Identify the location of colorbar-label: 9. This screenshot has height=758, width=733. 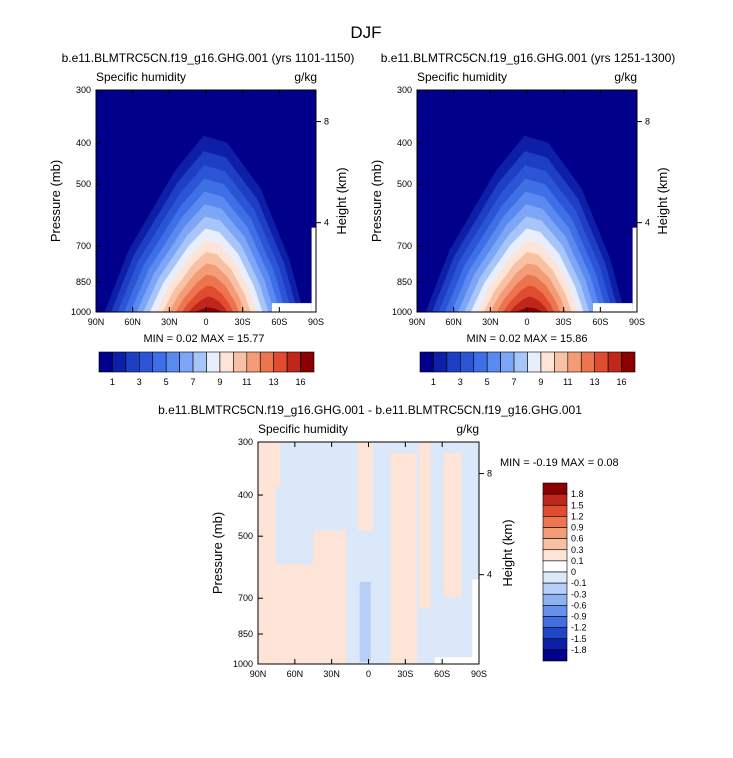
(540, 382).